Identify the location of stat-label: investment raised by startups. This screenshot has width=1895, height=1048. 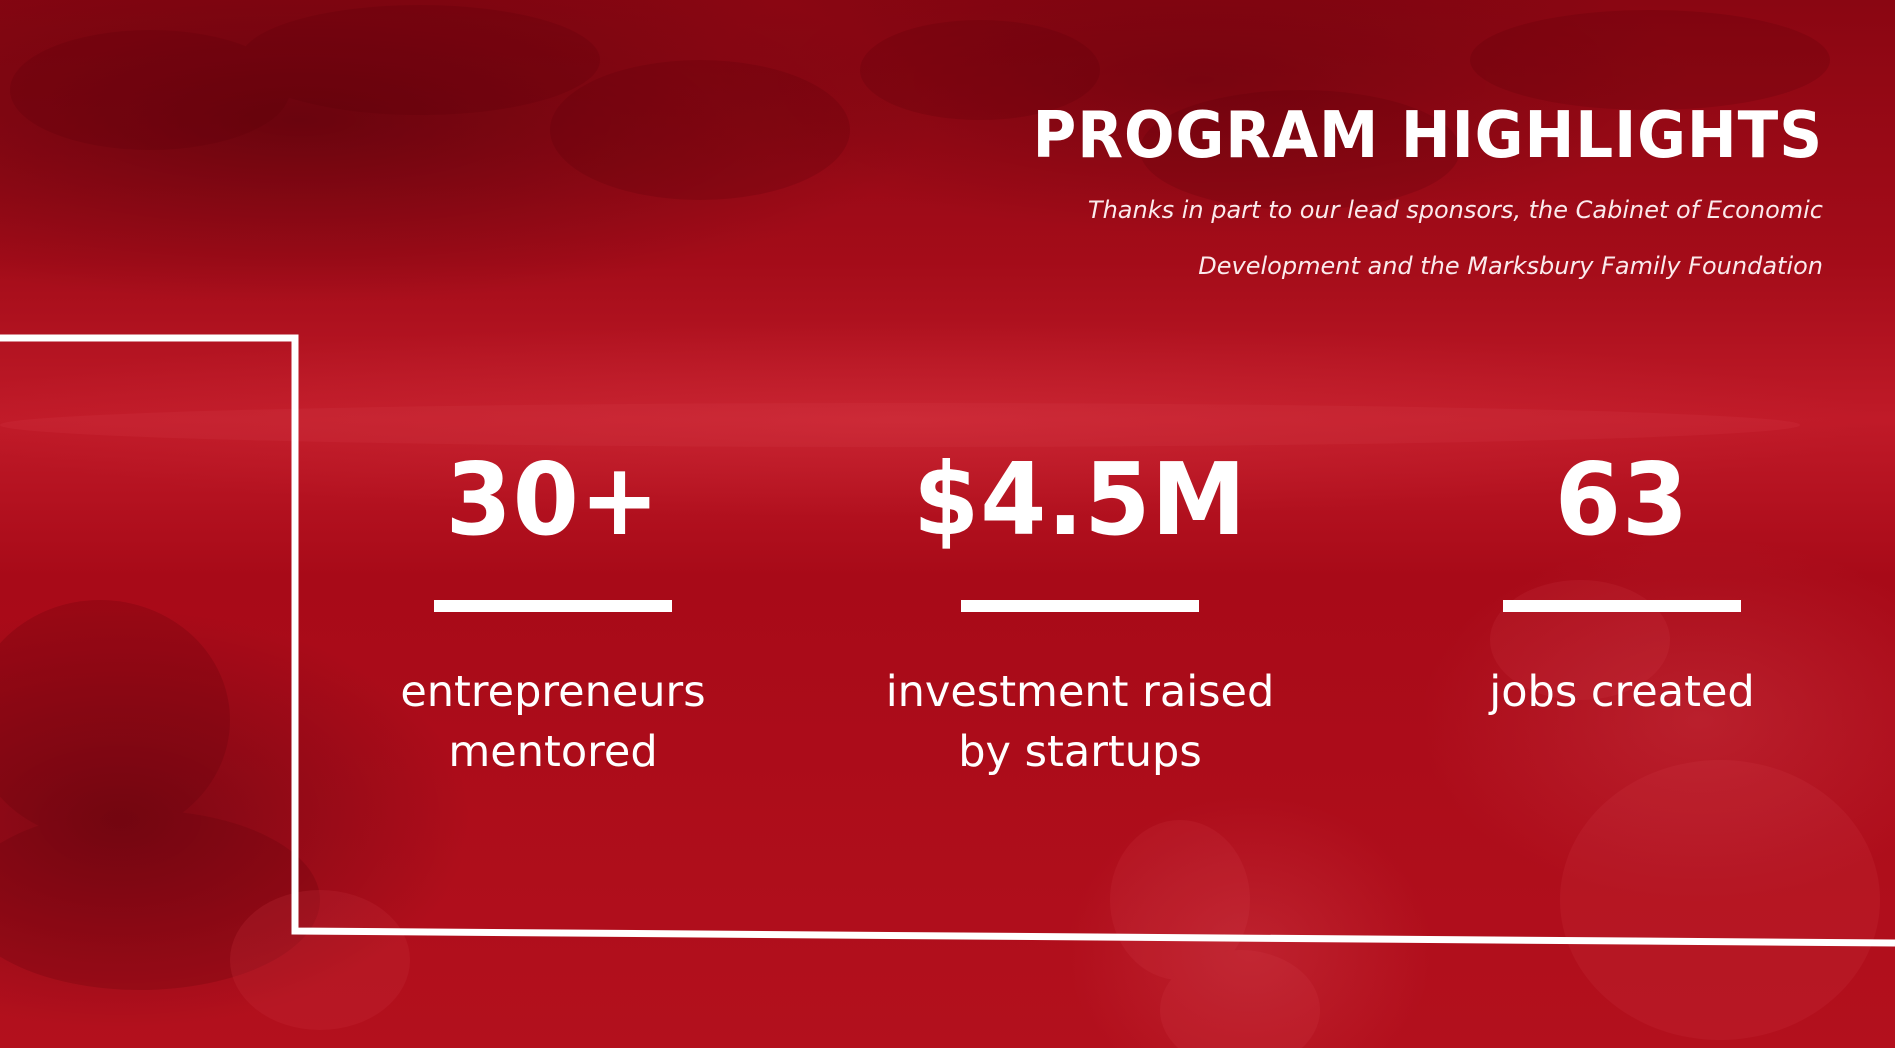
(1080, 722).